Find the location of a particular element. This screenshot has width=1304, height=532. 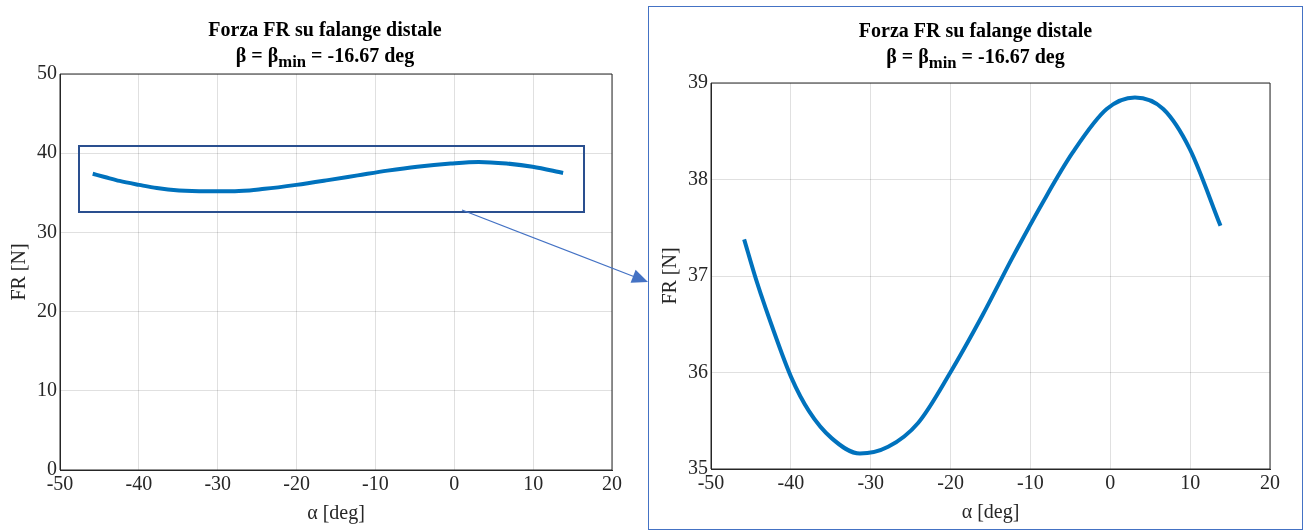

y-tick-label: 36 is located at coordinates (698, 370).